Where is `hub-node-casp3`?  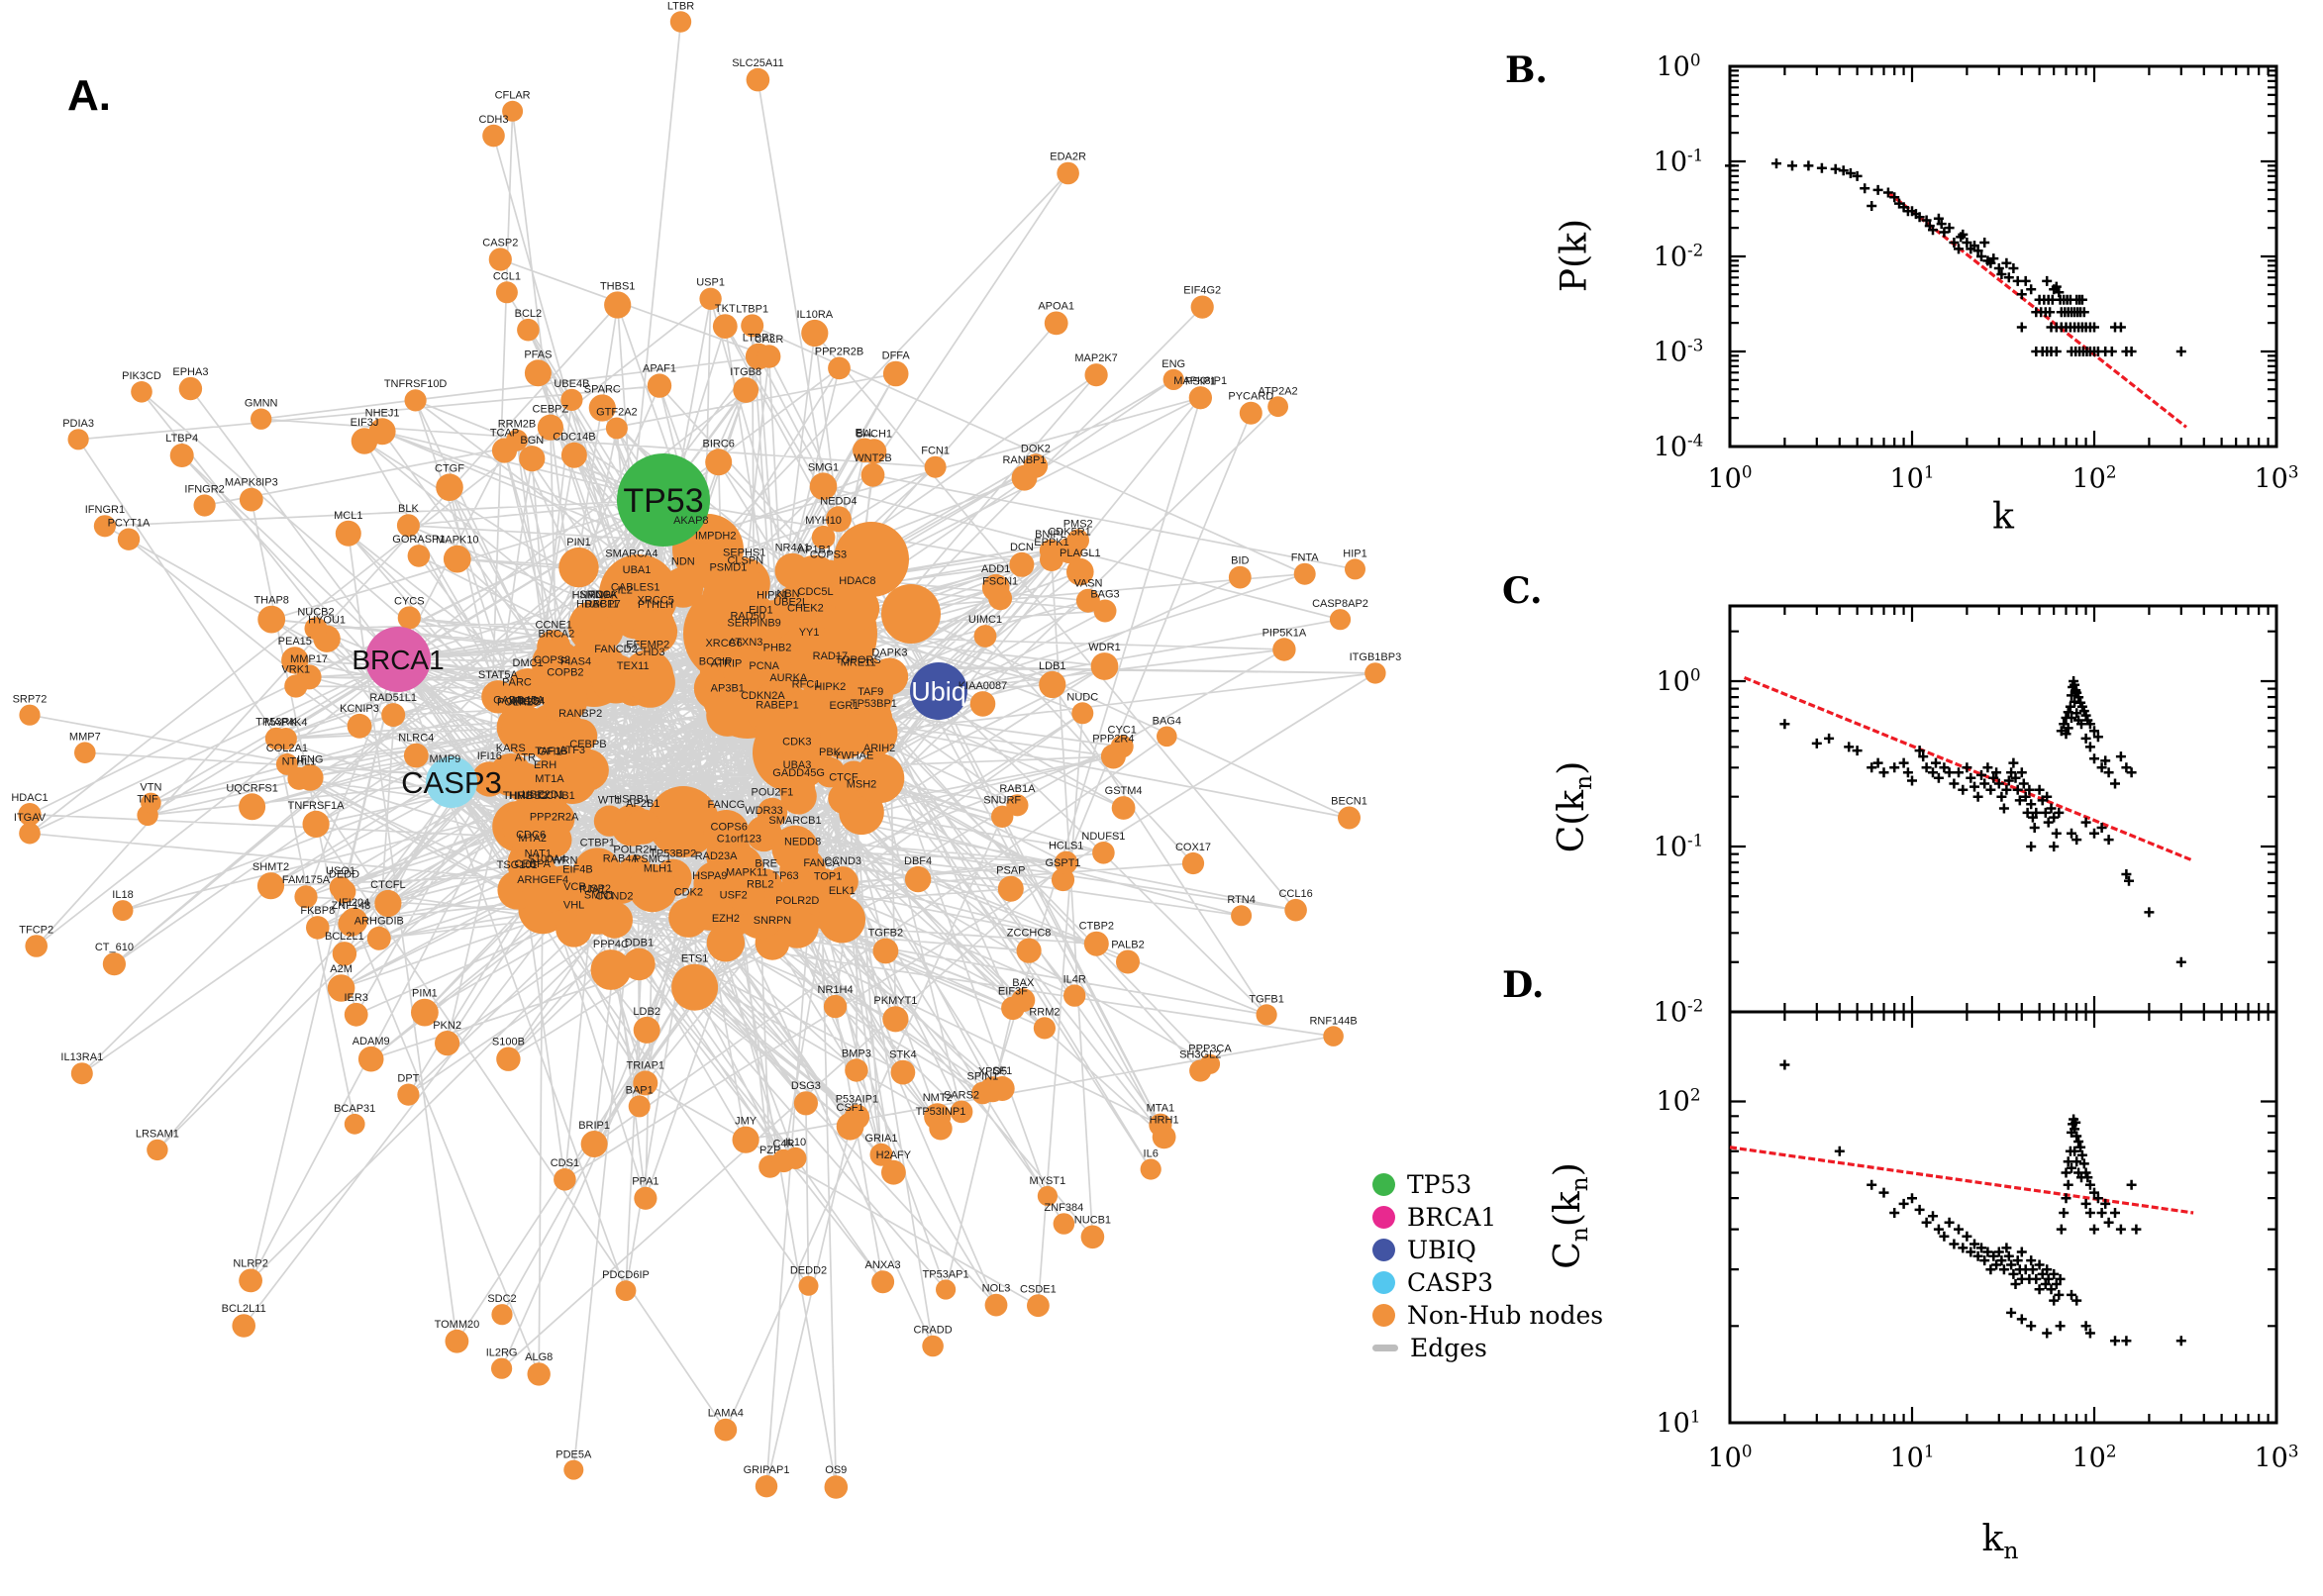
hub-node-casp3 is located at coordinates (451, 782).